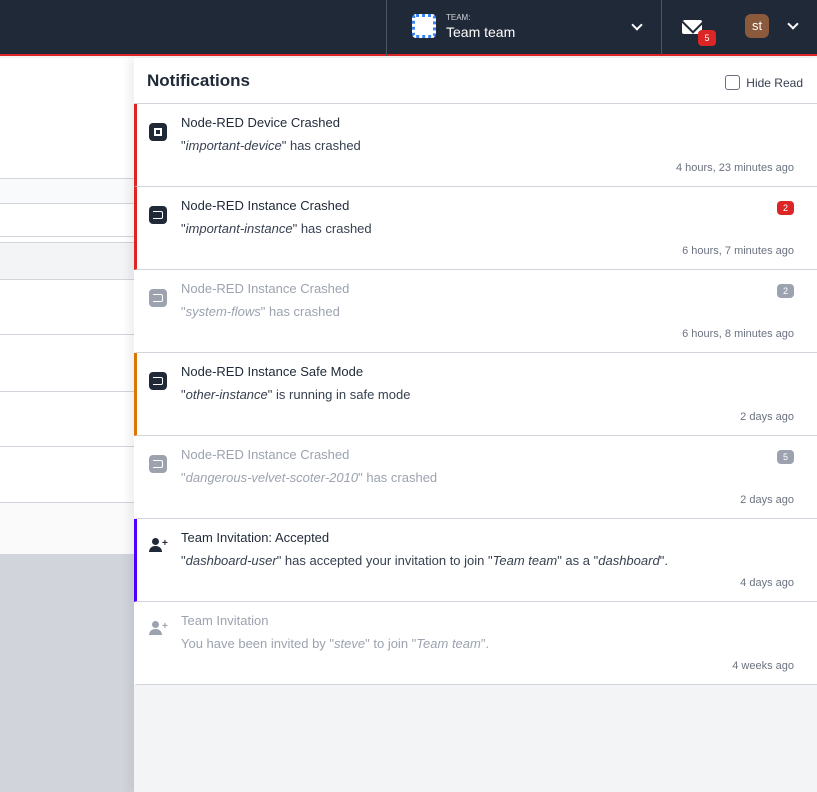  What do you see at coordinates (481, 32) in the screenshot?
I see `team-name: Team team` at bounding box center [481, 32].